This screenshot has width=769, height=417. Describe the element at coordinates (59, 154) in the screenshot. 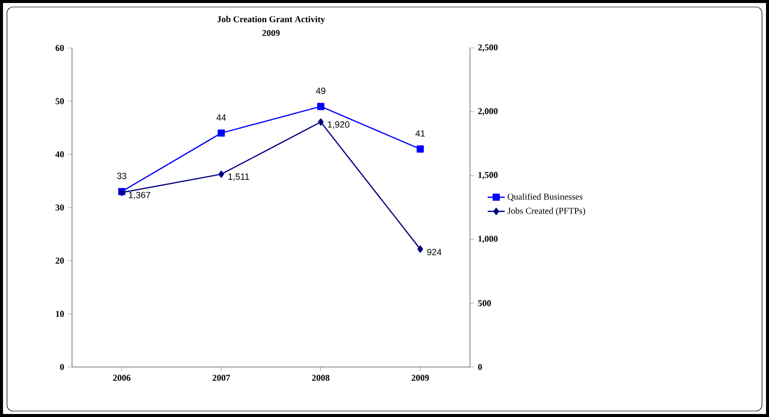

I see `y-tick-label: 40` at that location.